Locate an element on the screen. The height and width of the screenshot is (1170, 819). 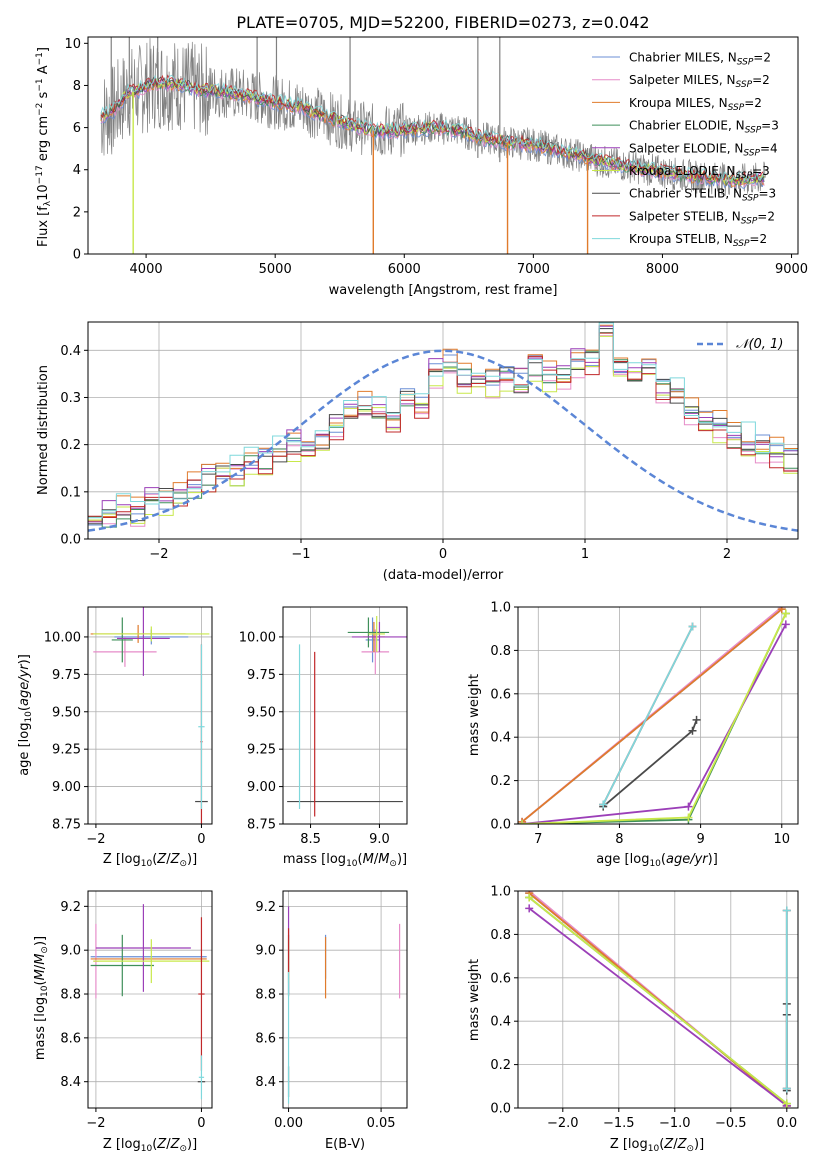
legend-label: Chabrier ELODIE, NSSP=3 is located at coordinates (704, 127).